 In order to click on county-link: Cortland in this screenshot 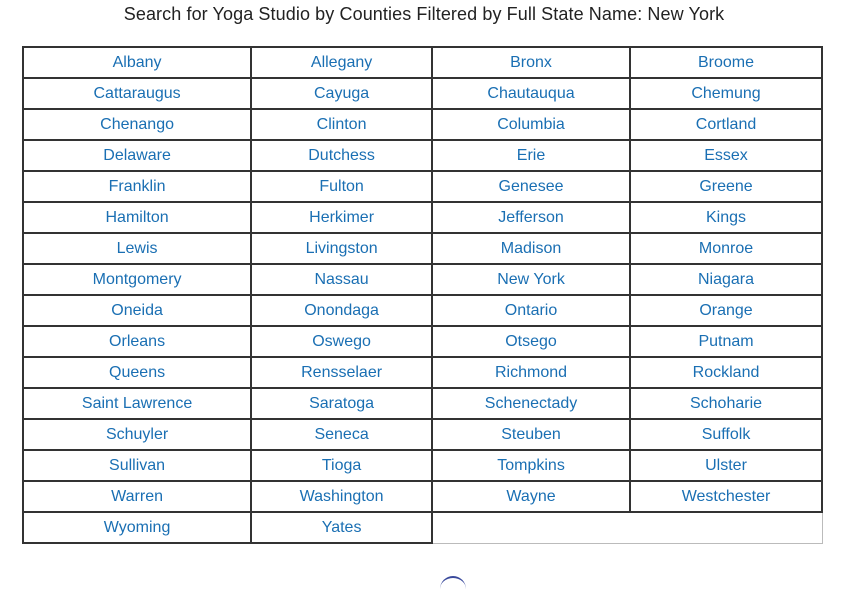, I will do `click(726, 124)`.